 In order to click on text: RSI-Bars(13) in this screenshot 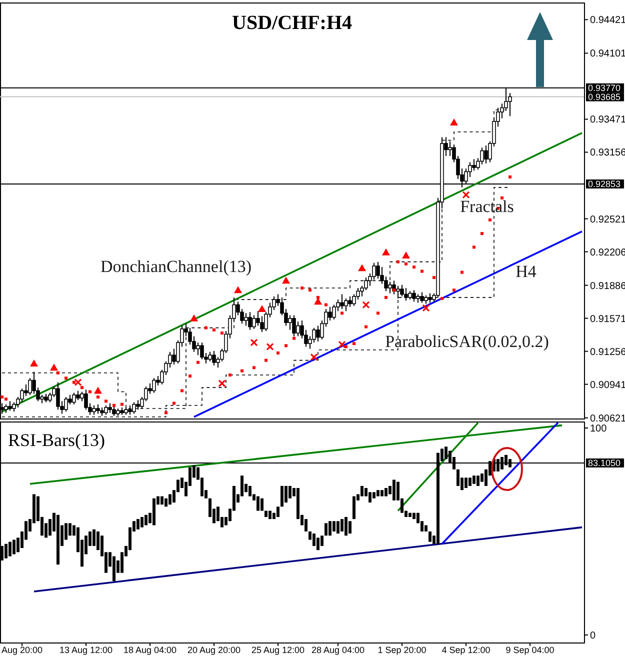, I will do `click(56, 440)`.